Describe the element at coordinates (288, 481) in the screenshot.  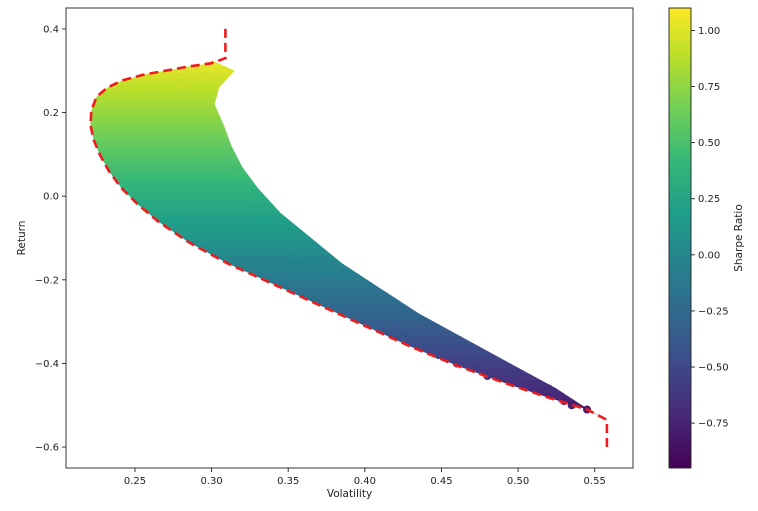
I see `x-tick-label: 0.35` at that location.